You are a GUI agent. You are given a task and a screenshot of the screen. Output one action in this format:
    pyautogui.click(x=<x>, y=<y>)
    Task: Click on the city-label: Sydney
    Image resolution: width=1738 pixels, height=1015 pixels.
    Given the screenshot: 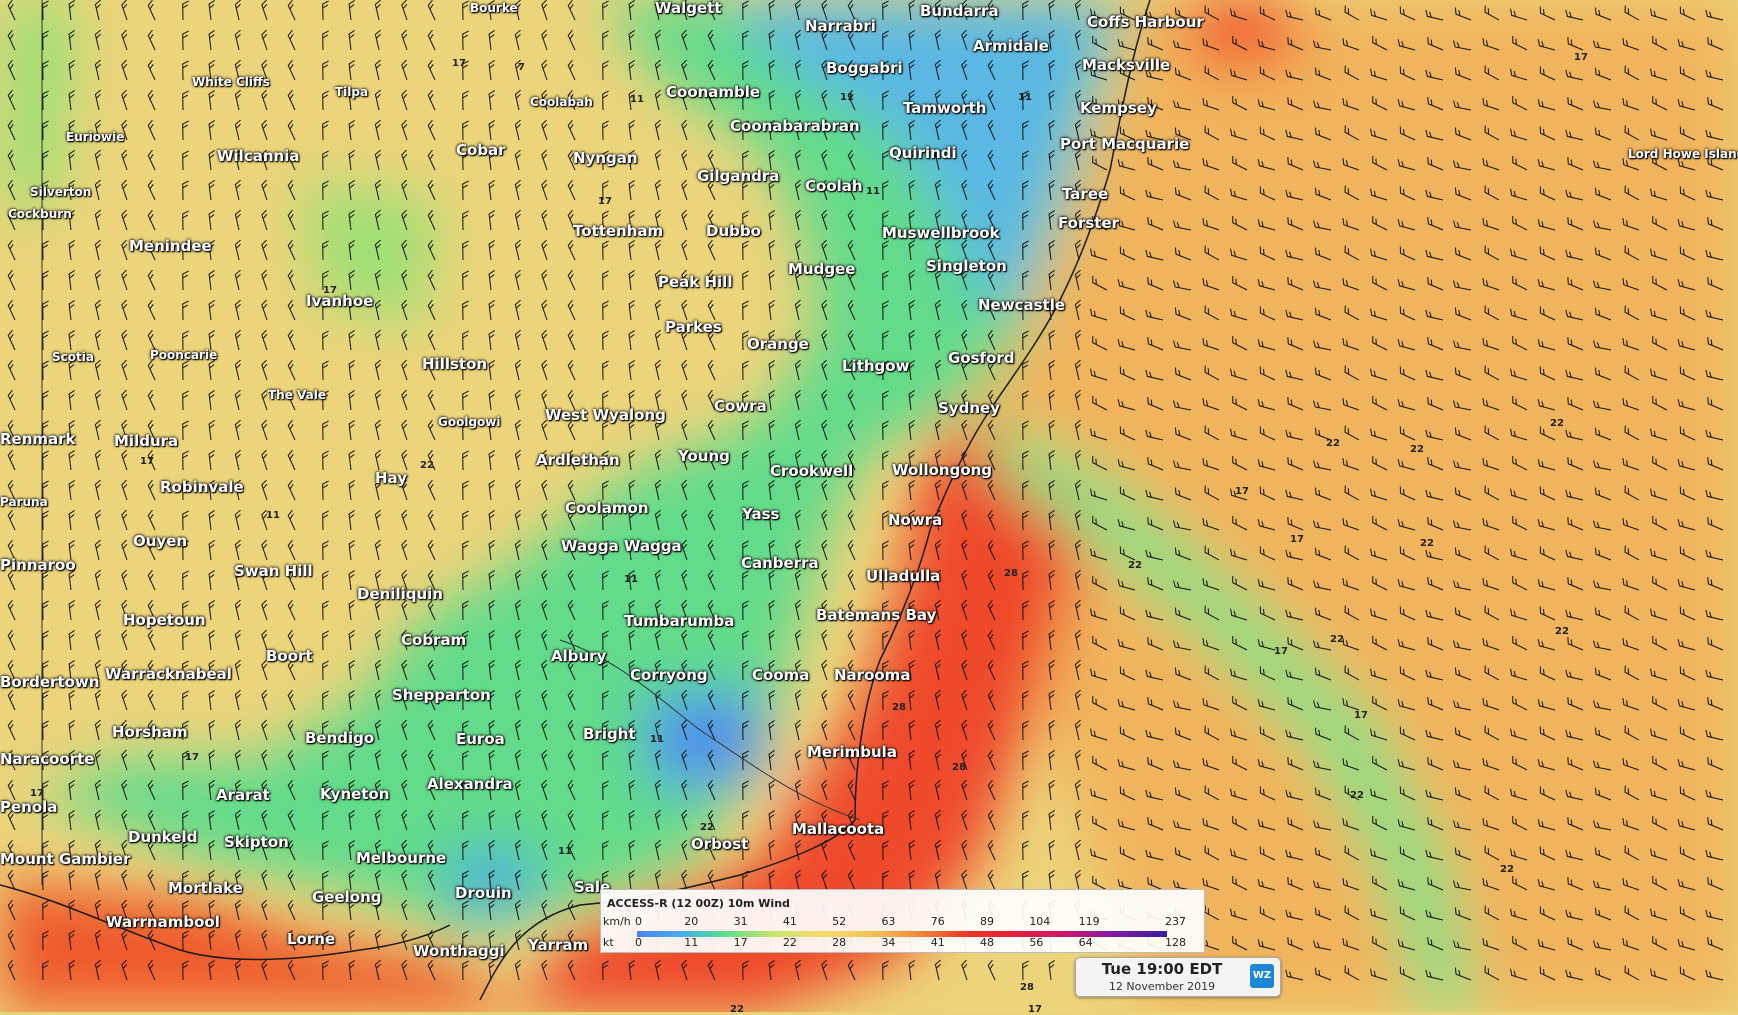 What is the action you would take?
    pyautogui.click(x=969, y=408)
    